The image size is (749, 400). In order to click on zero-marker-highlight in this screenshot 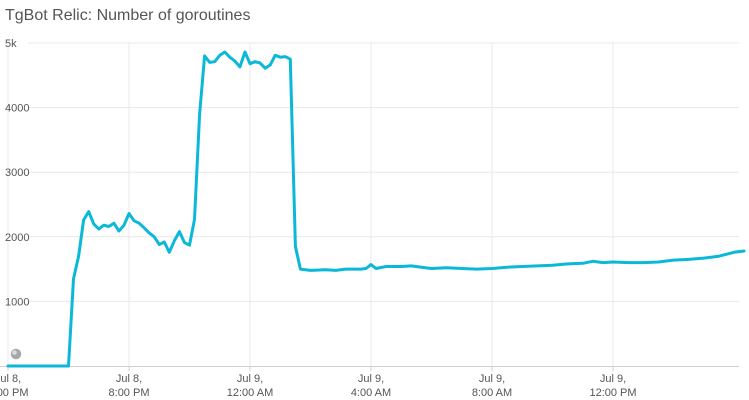, I will do `click(14, 352)`.